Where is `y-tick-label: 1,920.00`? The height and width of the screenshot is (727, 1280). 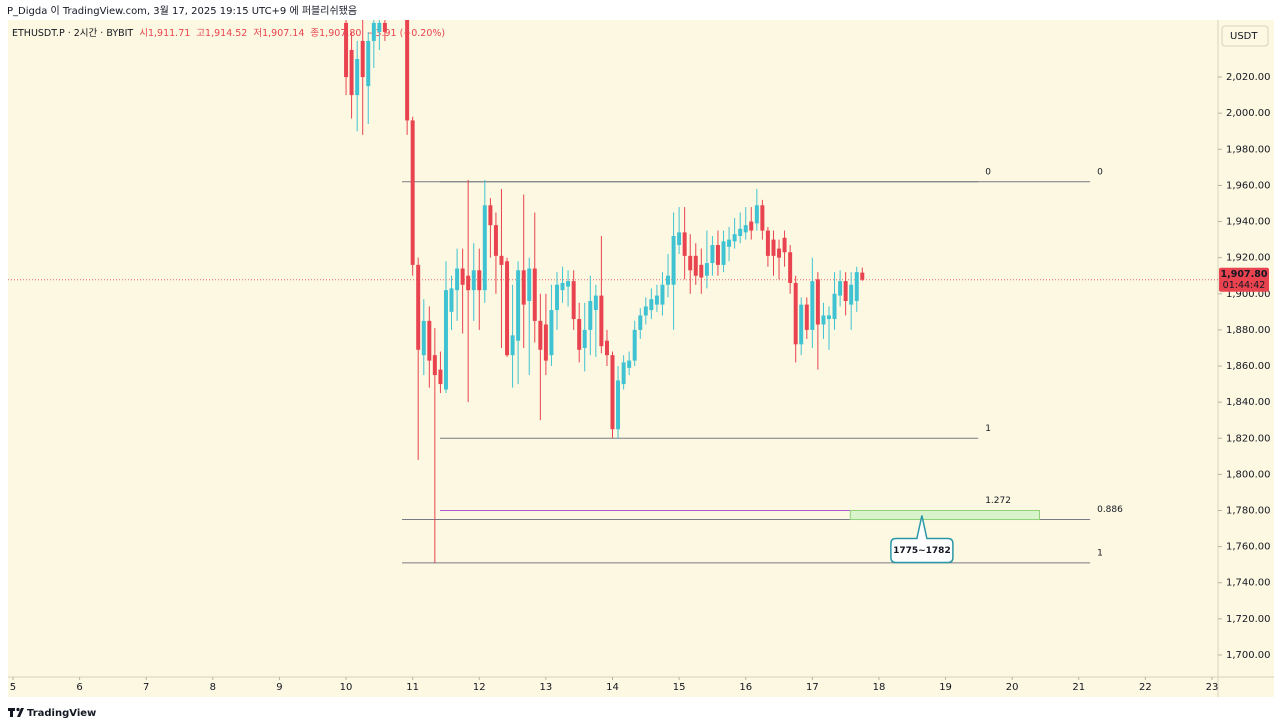
y-tick-label: 1,920.00 is located at coordinates (1248, 258).